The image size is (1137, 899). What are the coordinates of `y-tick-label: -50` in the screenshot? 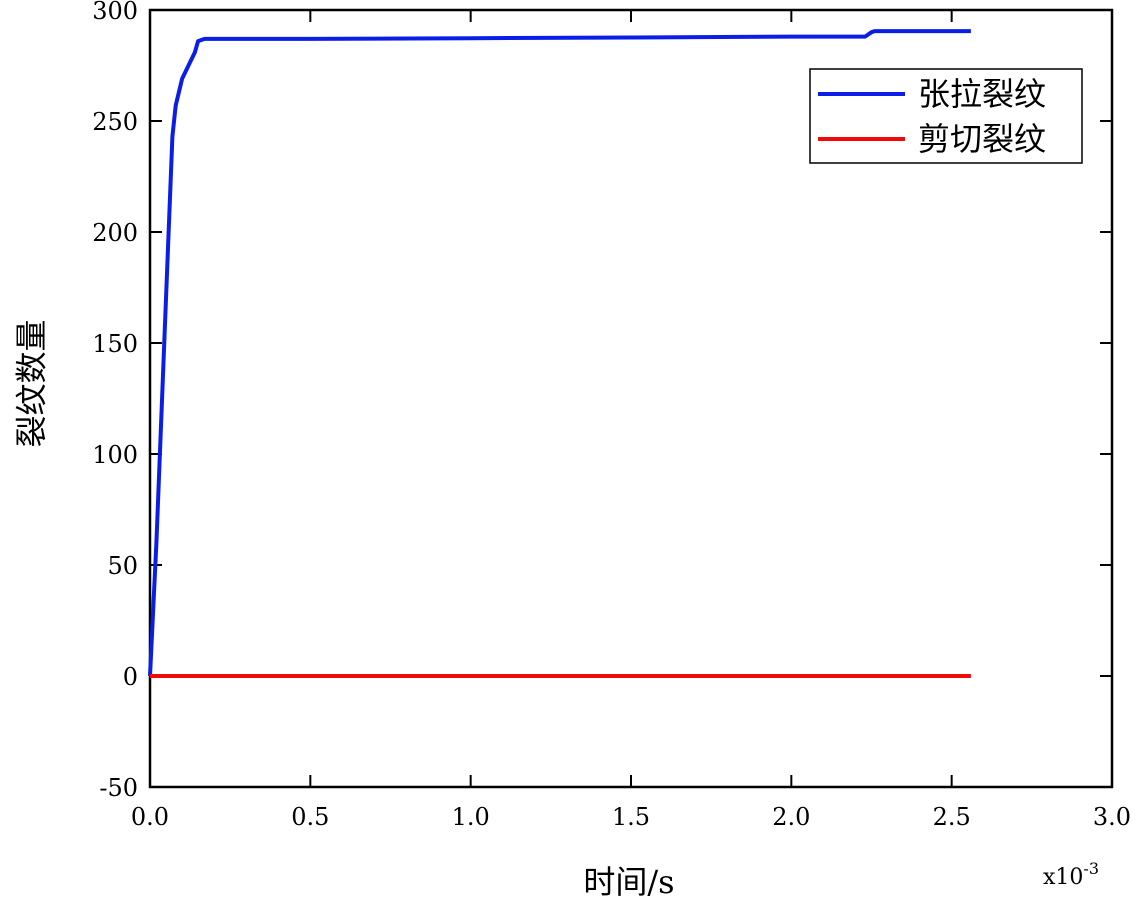 It's located at (118, 788).